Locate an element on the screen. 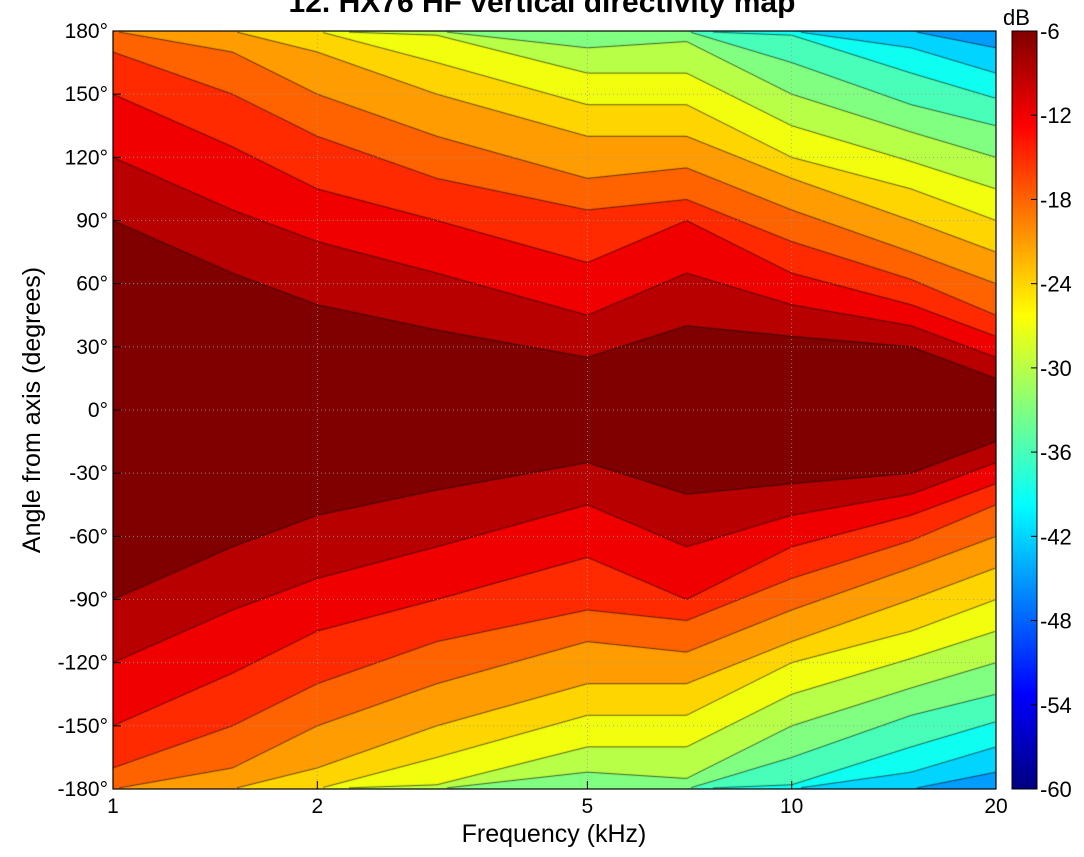  colorbar-tick-label: -42 is located at coordinates (1056, 536).